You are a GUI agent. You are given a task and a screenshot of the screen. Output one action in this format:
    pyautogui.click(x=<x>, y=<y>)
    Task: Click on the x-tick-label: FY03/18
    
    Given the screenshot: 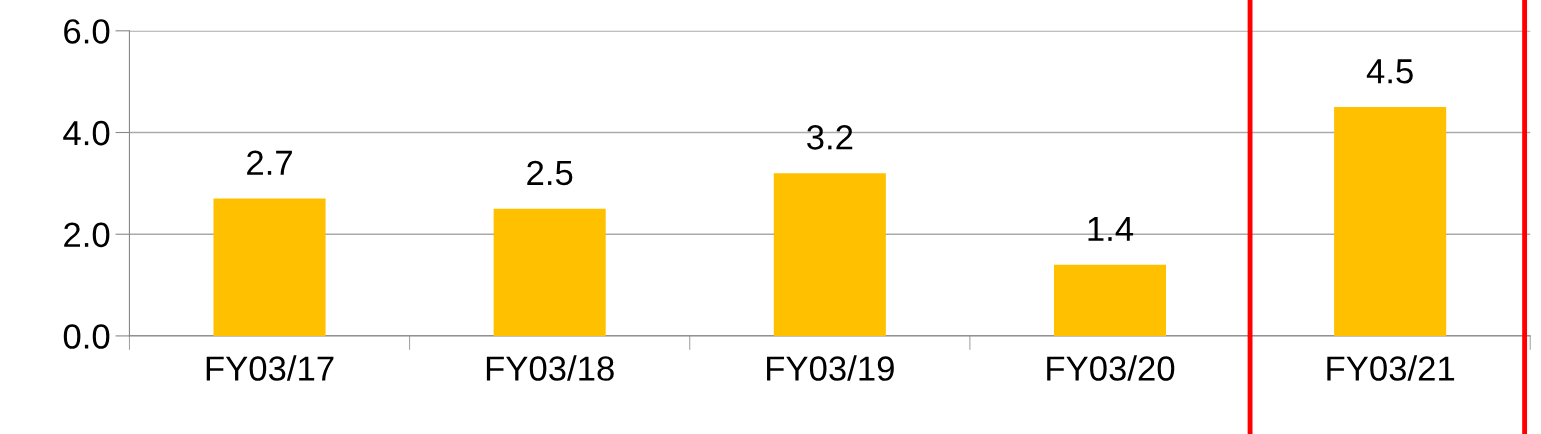 What is the action you would take?
    pyautogui.click(x=550, y=368)
    